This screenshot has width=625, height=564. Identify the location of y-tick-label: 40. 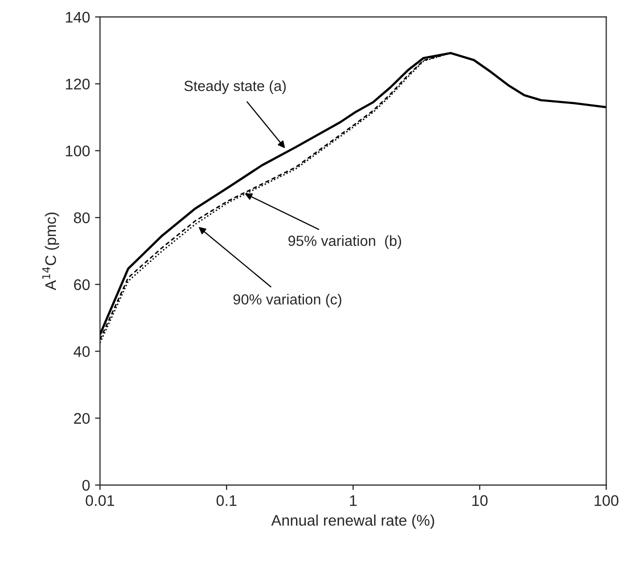
(82, 351).